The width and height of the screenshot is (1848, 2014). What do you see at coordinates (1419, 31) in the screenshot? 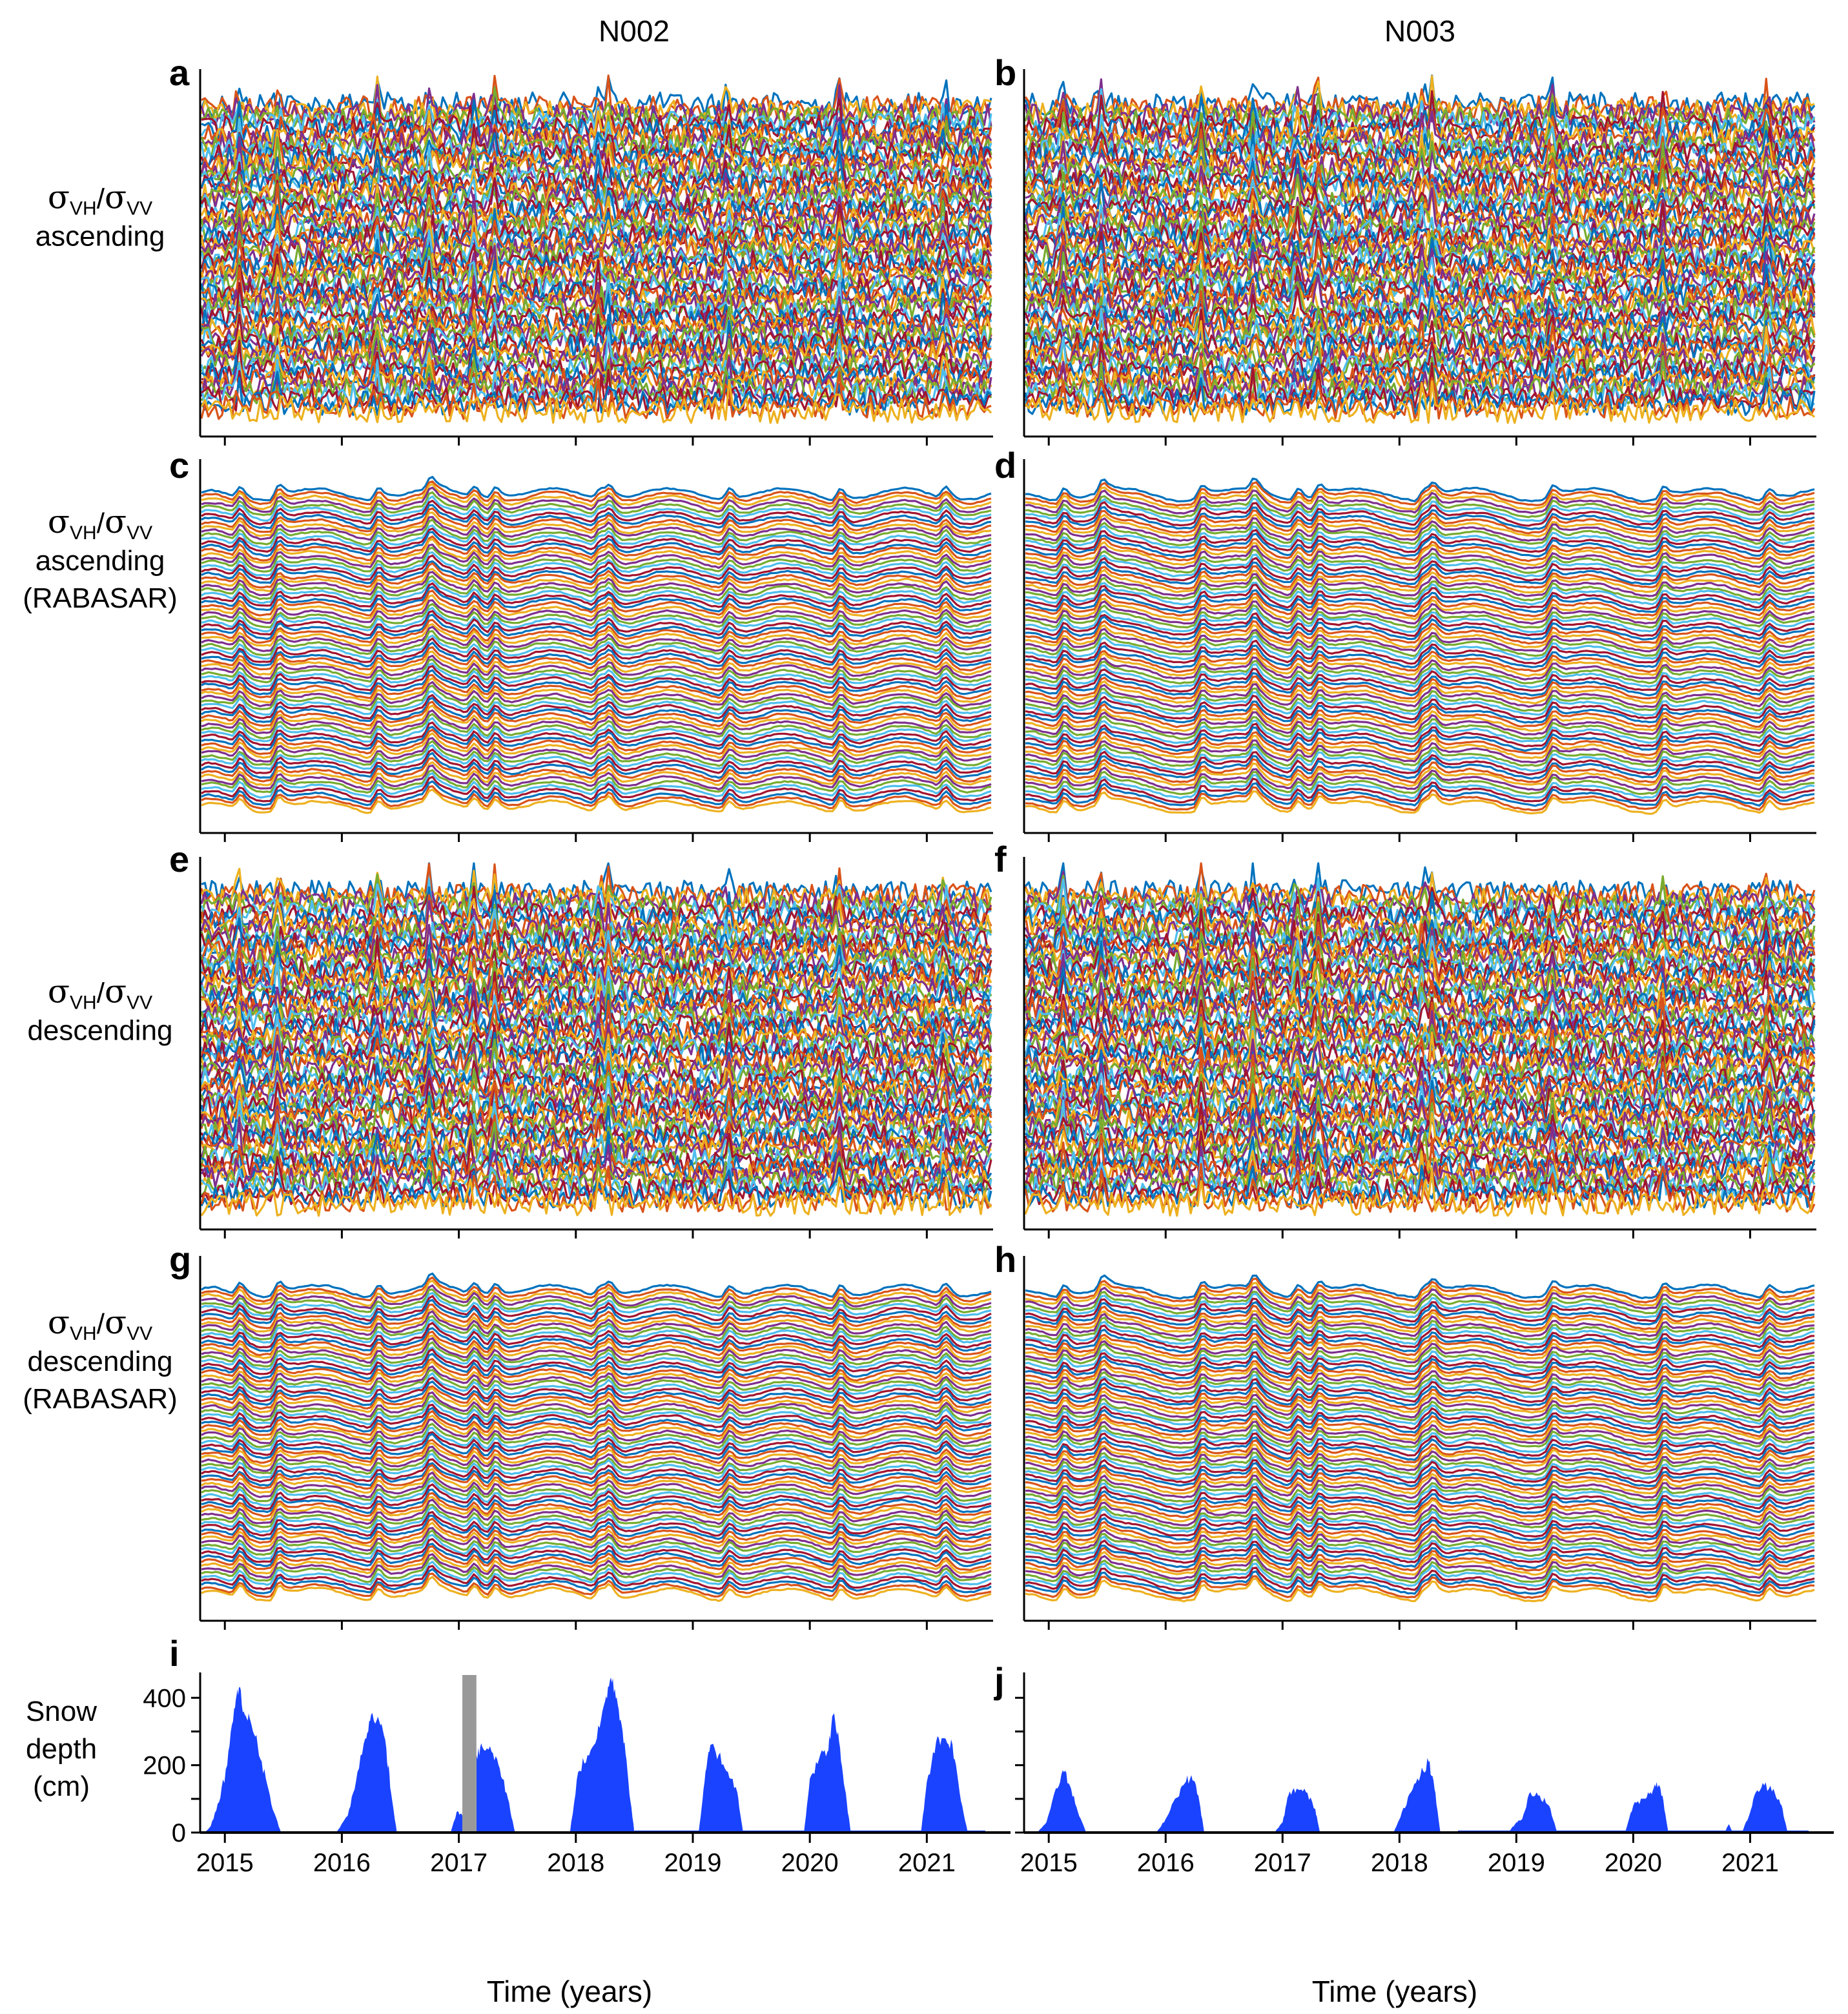
I see `column-title-n003: N003` at bounding box center [1419, 31].